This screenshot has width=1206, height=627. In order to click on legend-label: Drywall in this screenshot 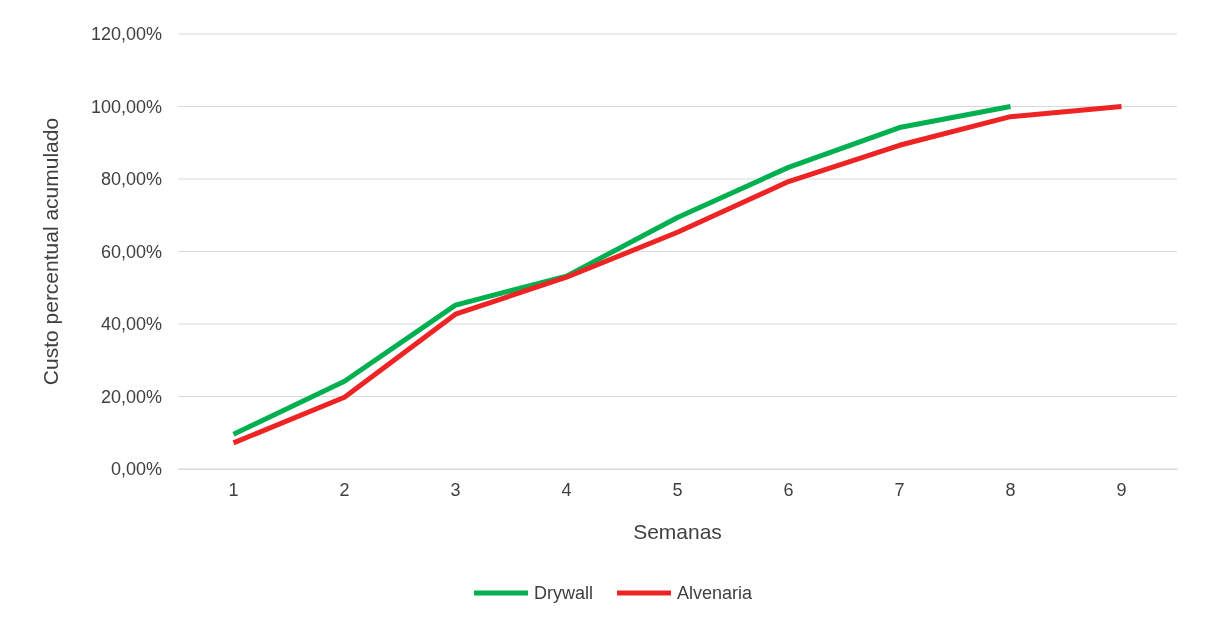, I will do `click(563, 593)`.